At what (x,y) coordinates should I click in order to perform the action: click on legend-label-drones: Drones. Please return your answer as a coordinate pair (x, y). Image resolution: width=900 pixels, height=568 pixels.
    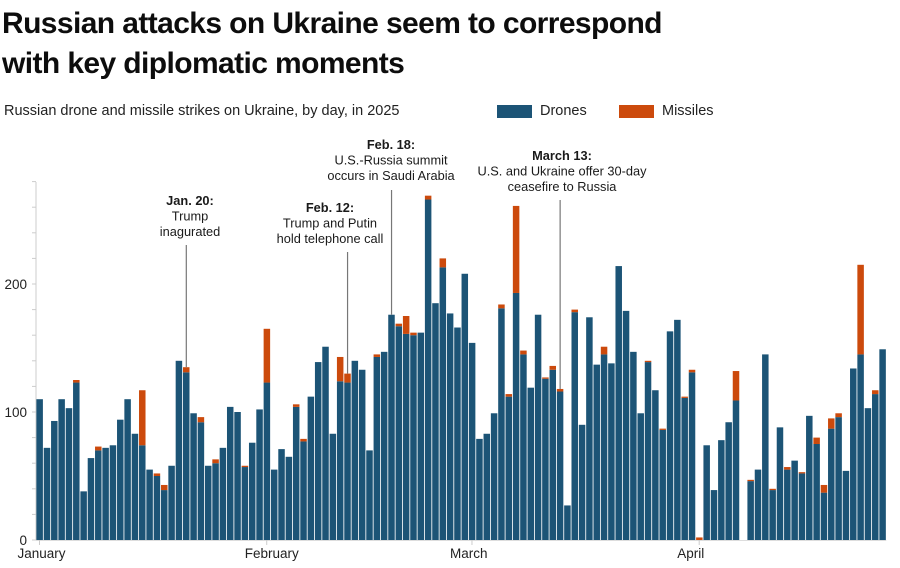
    Looking at the image, I should click on (563, 111).